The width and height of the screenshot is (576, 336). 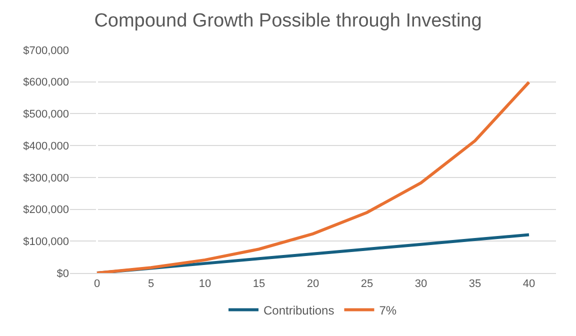 I want to click on x-tick-label: 20, so click(x=313, y=284).